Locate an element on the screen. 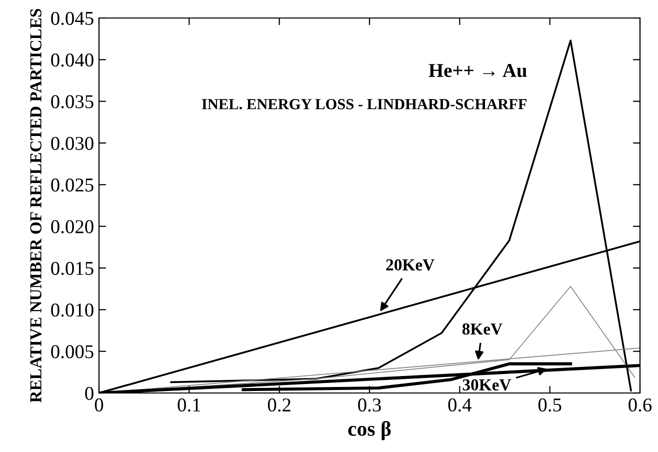 Image resolution: width=658 pixels, height=452 pixels. y-tick-label: 0.045 is located at coordinates (72, 19).